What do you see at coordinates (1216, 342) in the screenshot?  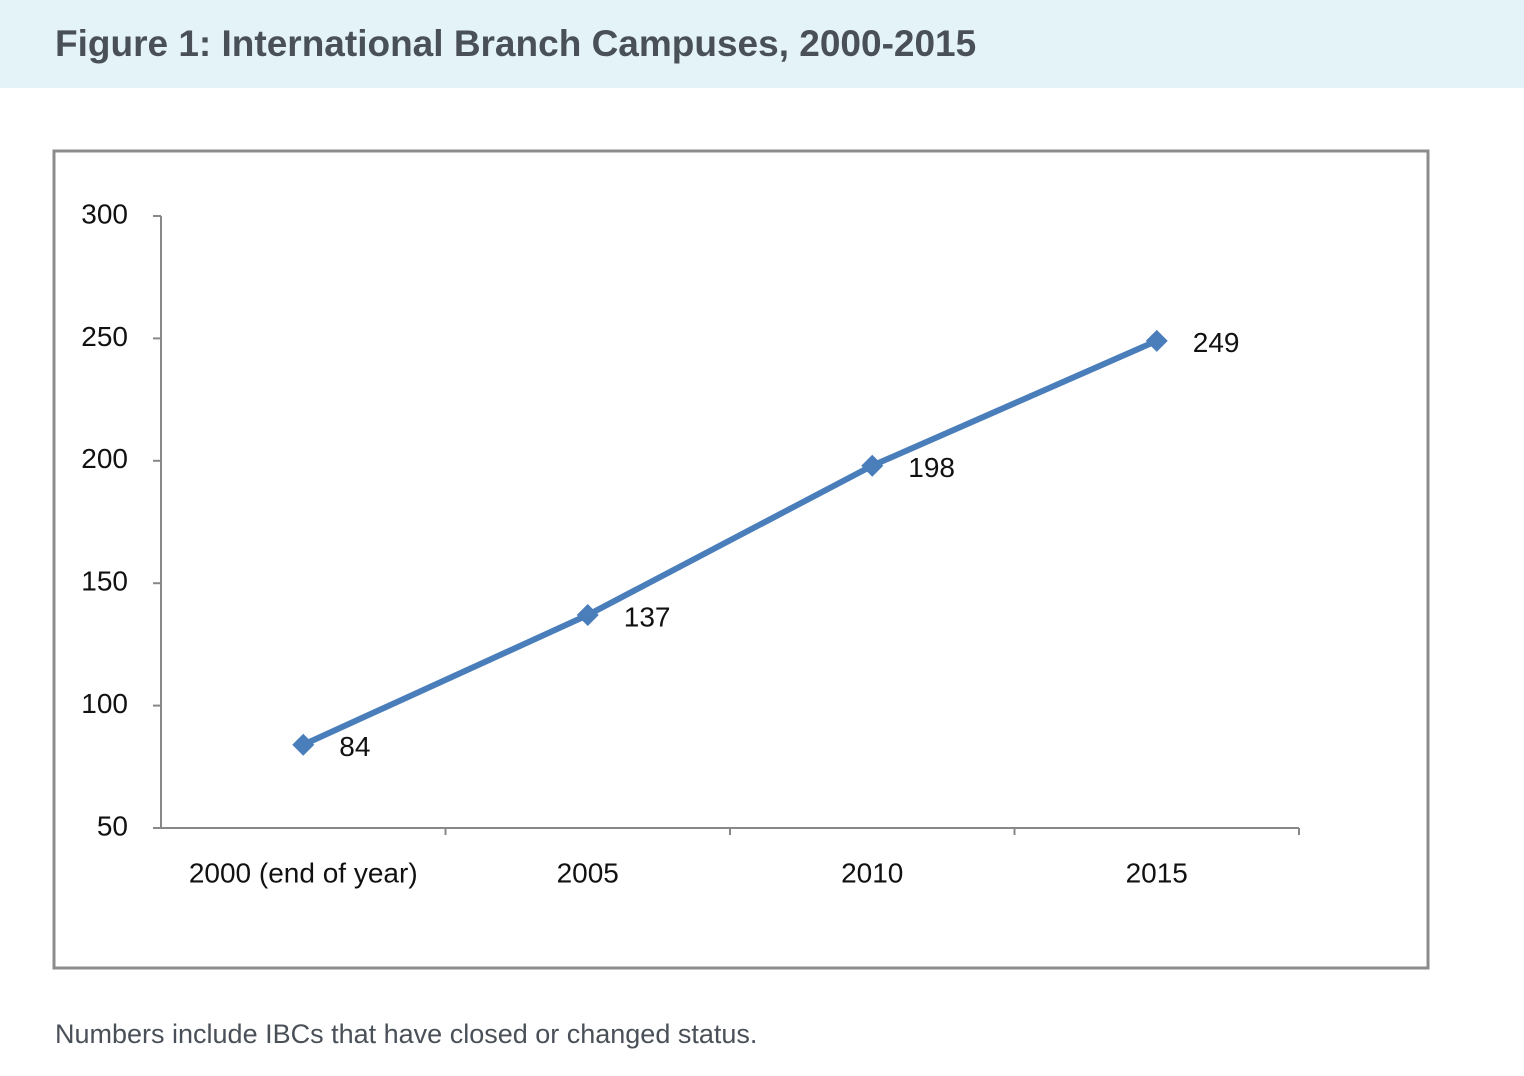 I see `value-label: 249` at bounding box center [1216, 342].